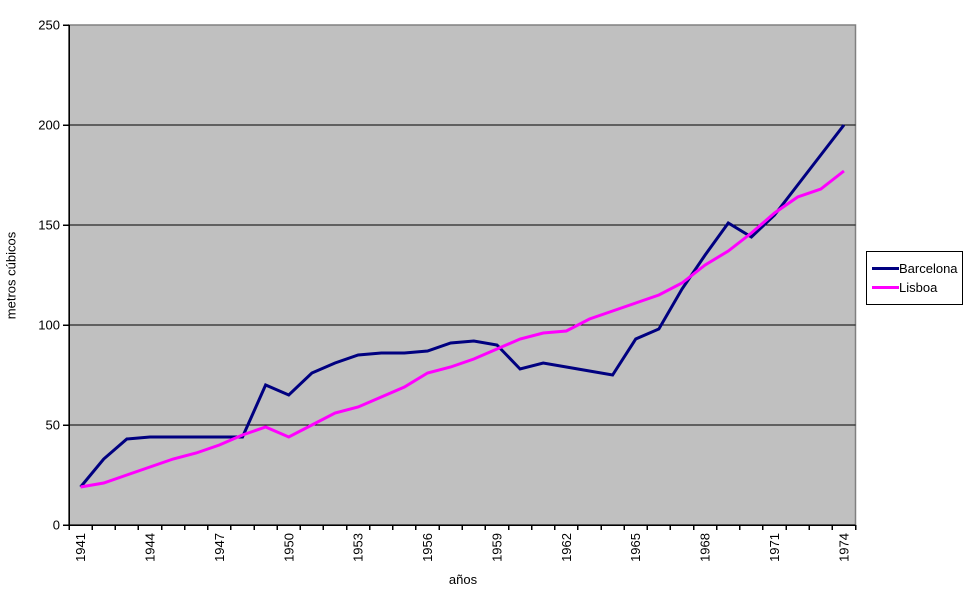 The width and height of the screenshot is (970, 603). I want to click on x-tick-label-1971: 1971, so click(774, 547).